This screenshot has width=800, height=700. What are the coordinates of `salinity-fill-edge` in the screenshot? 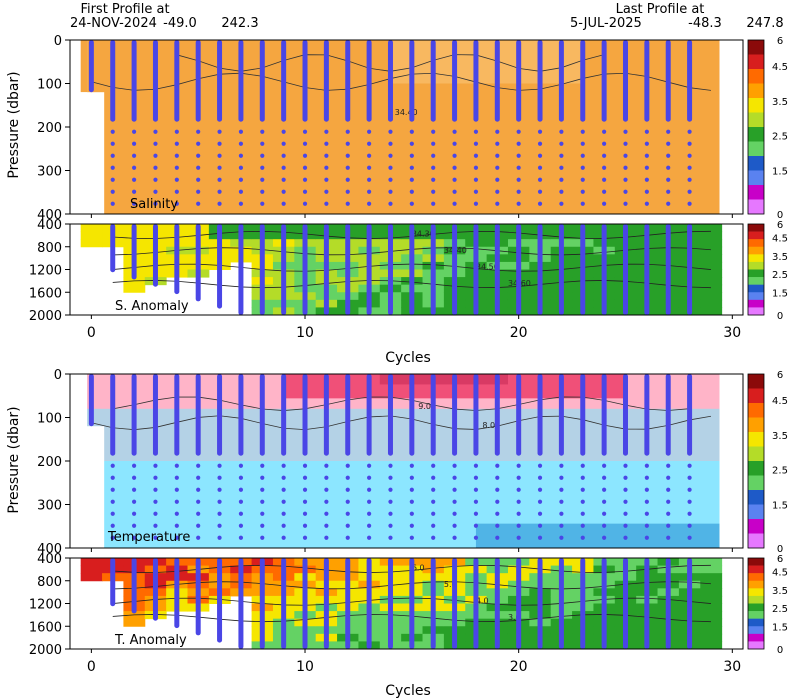 It's located at (84, 66).